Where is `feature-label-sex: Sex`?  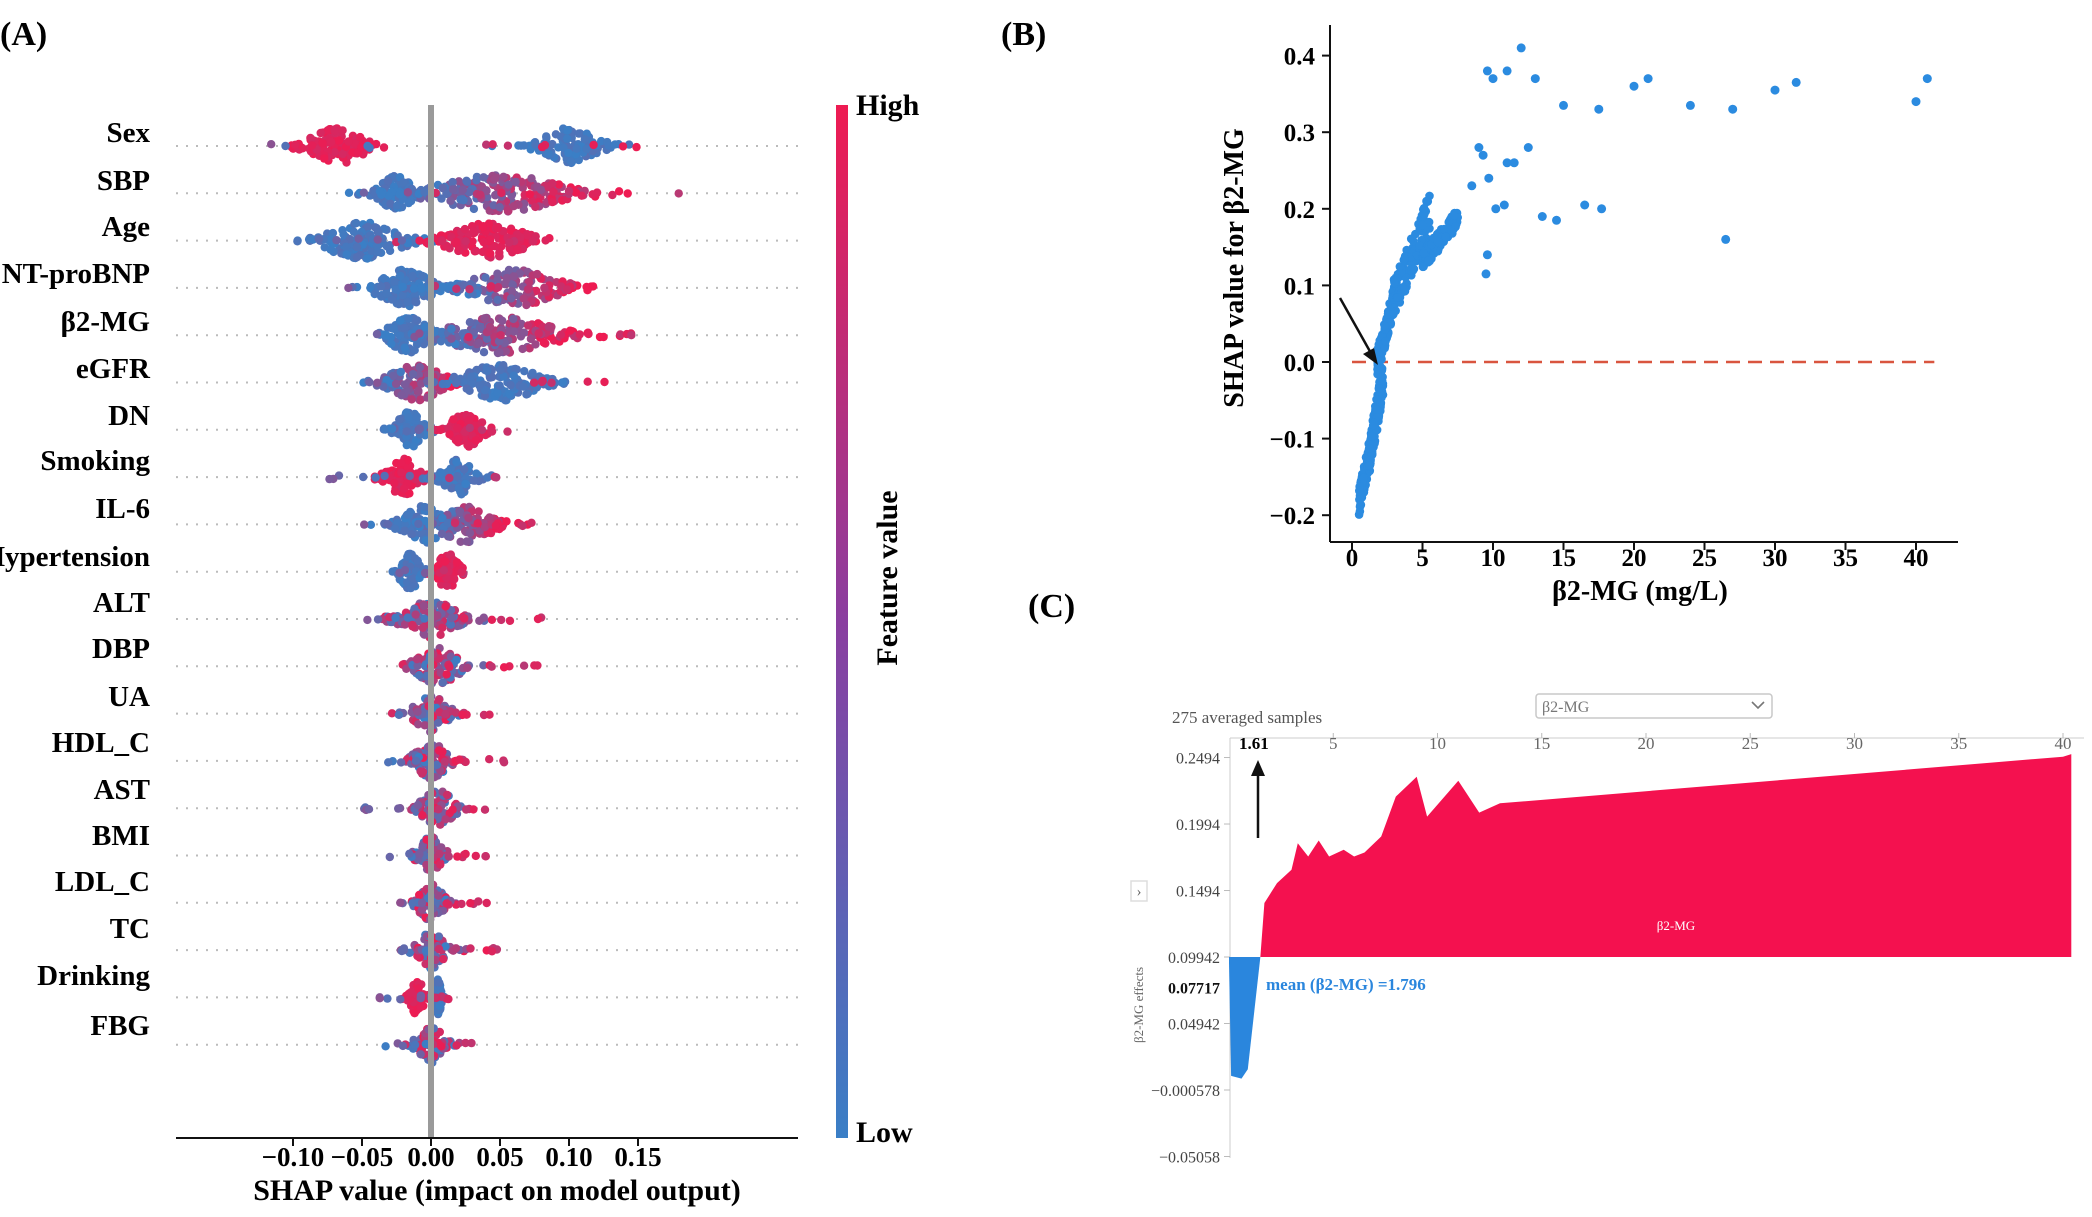 feature-label-sex: Sex is located at coordinates (129, 133).